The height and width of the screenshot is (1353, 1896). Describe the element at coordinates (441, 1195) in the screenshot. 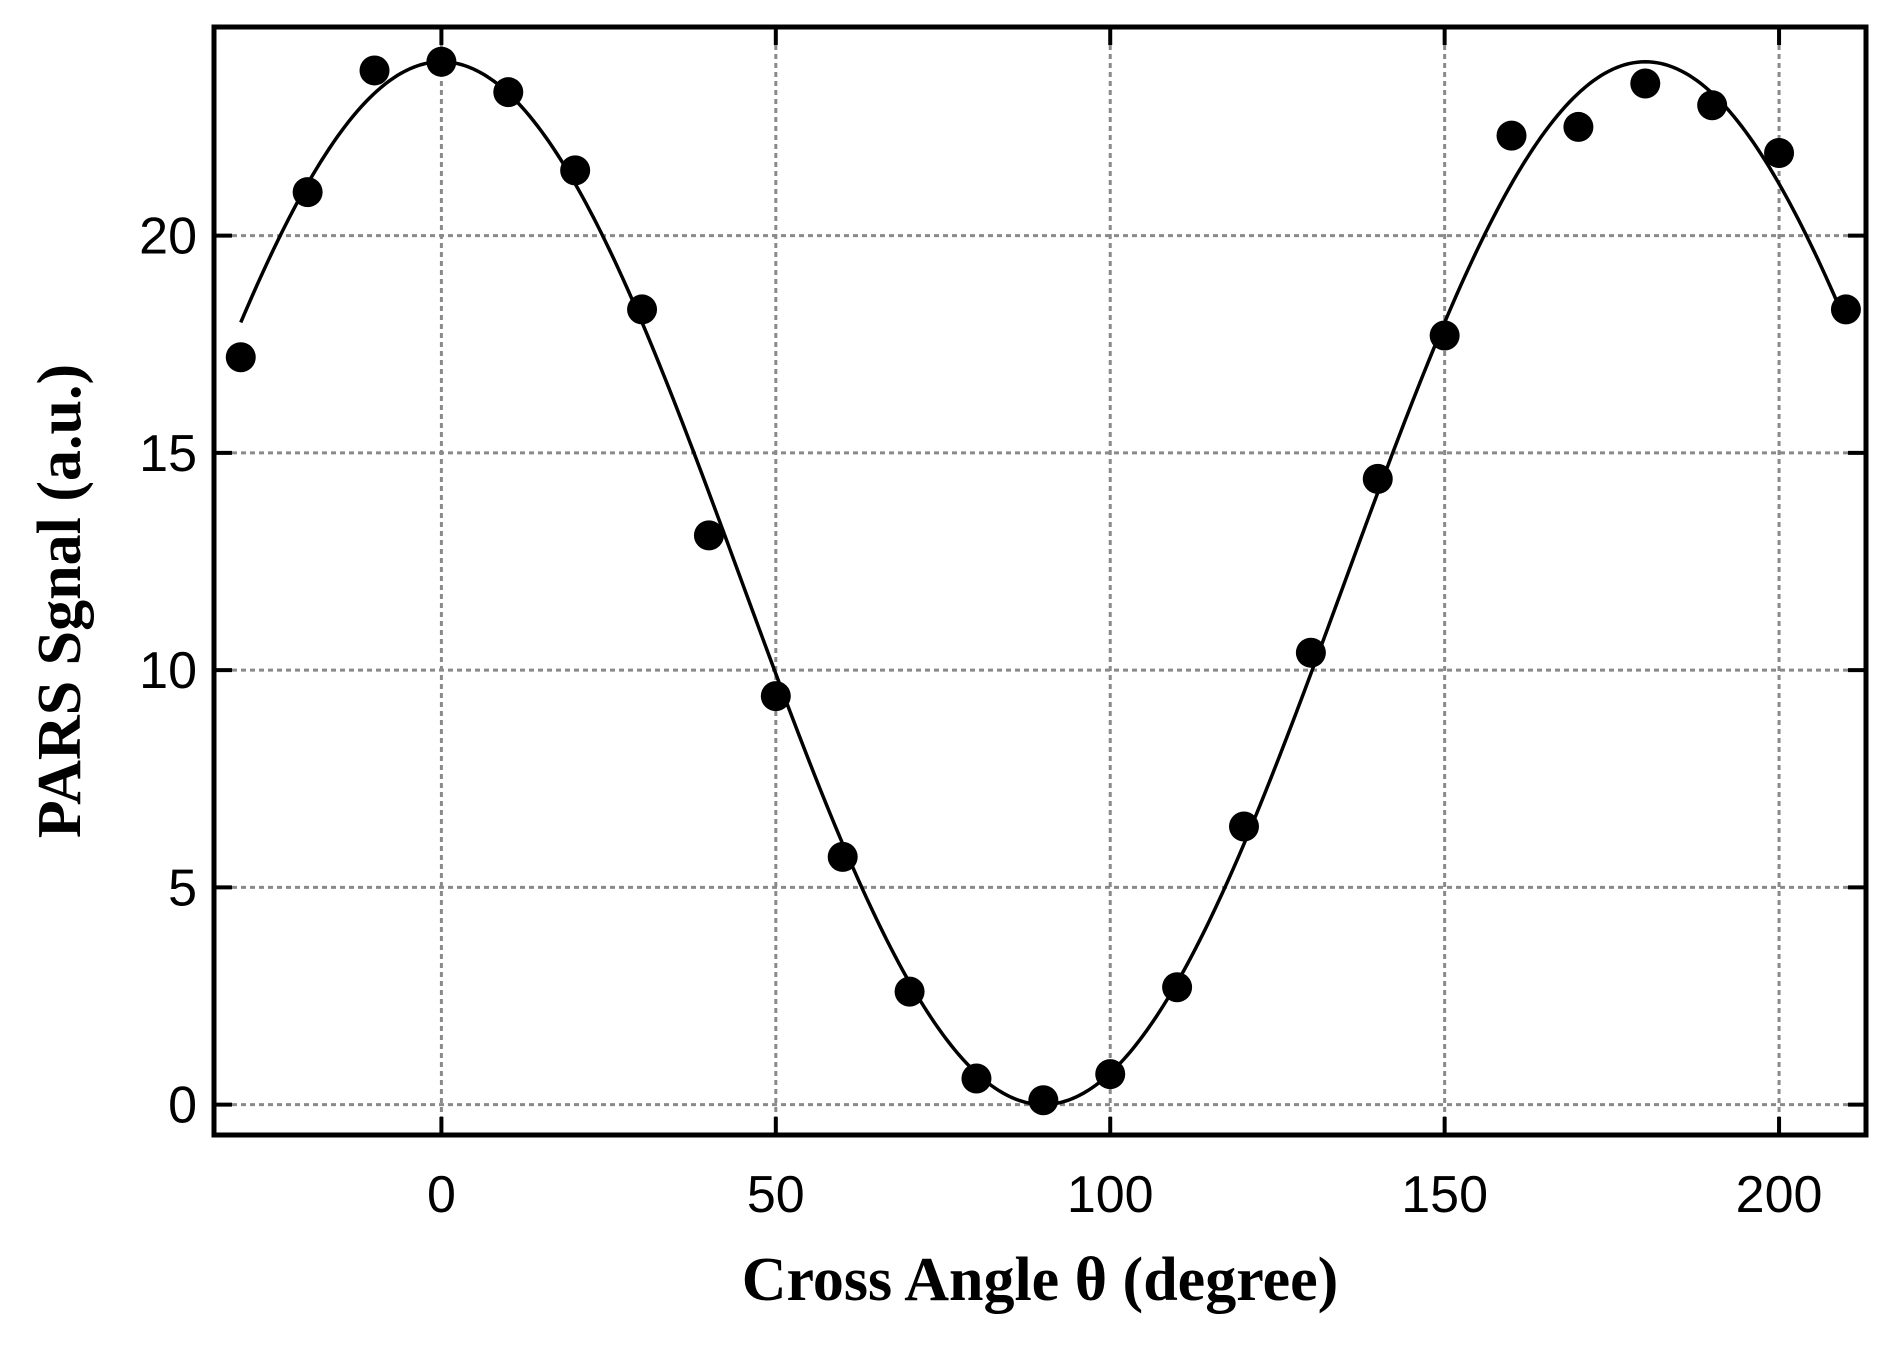

I see `x-tick-label: 0` at that location.